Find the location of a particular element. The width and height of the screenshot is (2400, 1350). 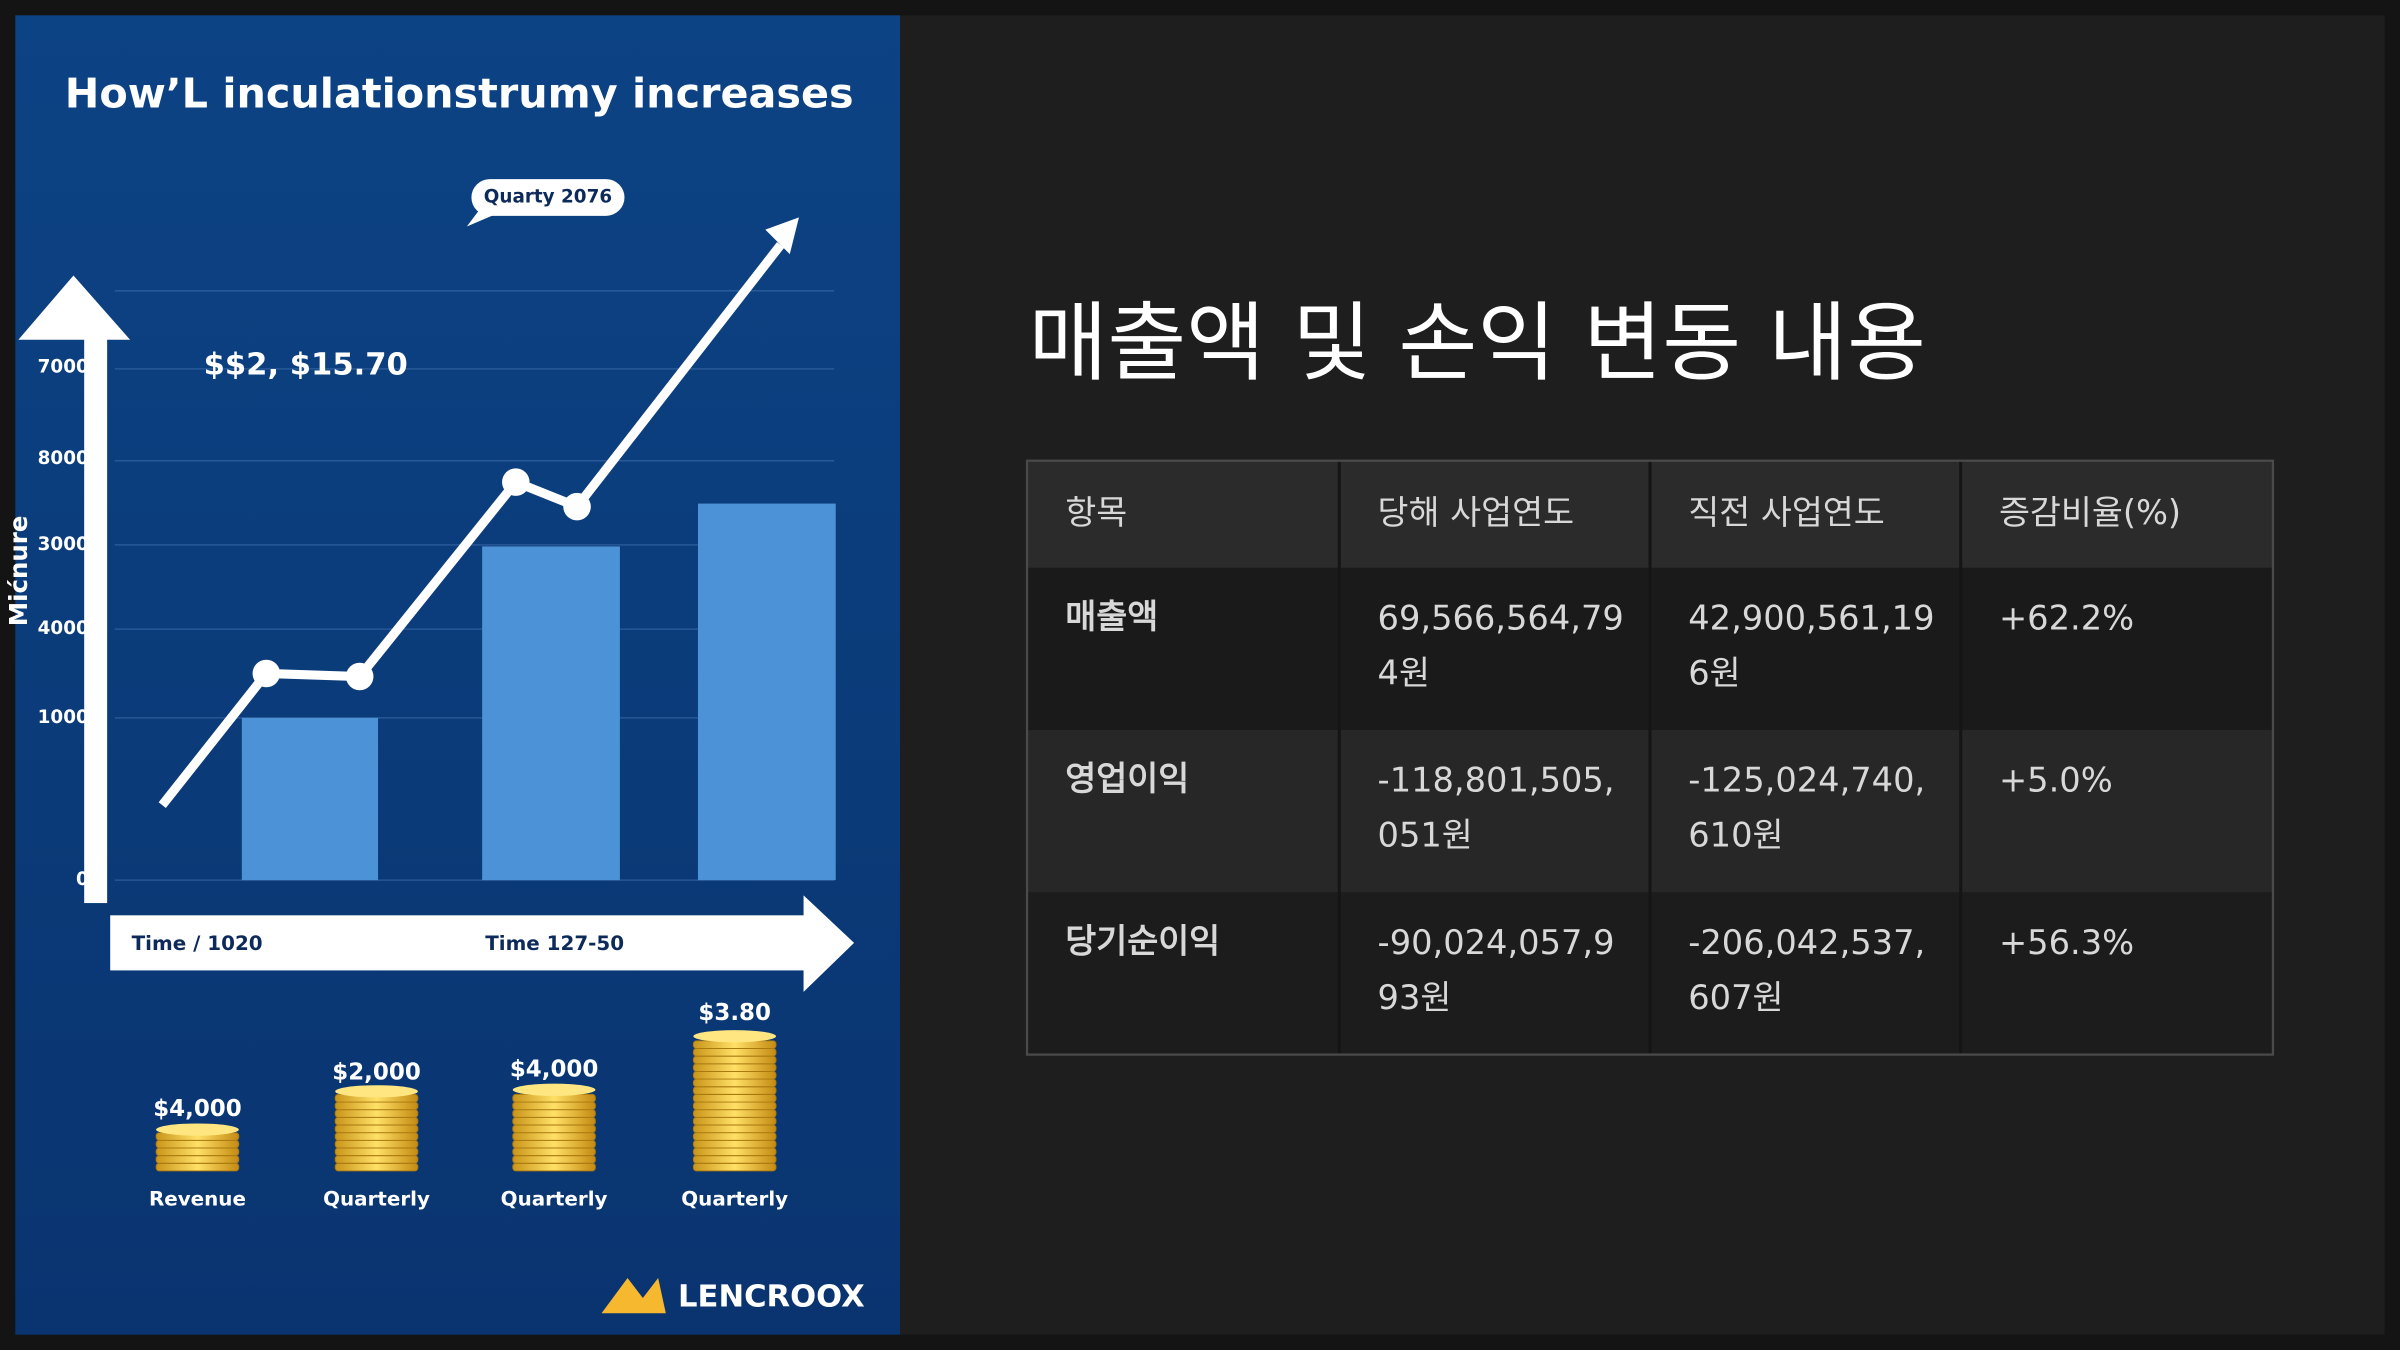

header-cell: 항목 is located at coordinates (1096, 512).